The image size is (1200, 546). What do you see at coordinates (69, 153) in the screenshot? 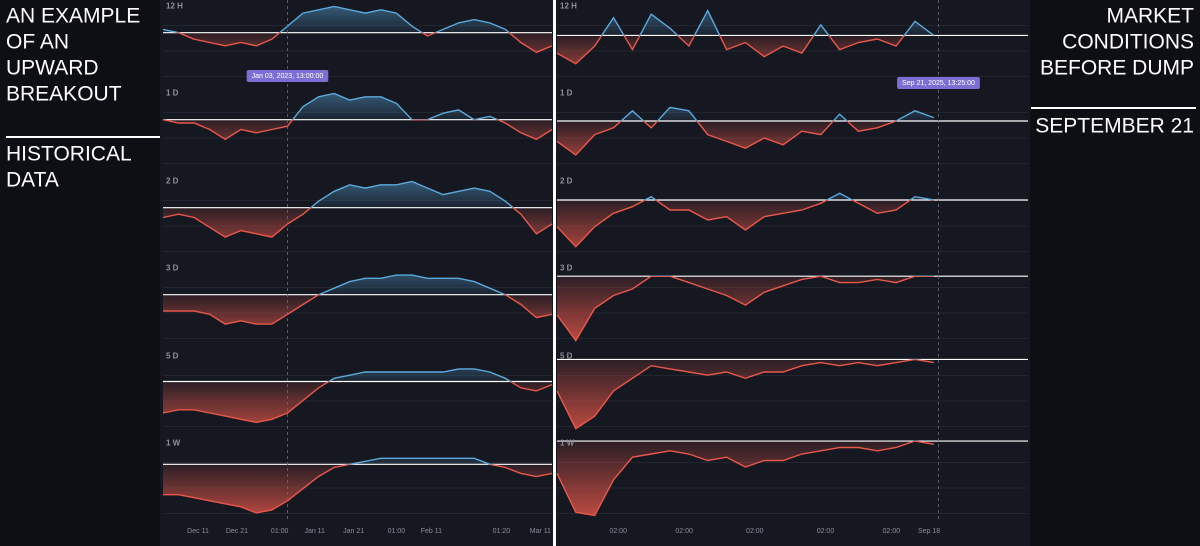
I see `caption-subtitle: HISTORICAL` at bounding box center [69, 153].